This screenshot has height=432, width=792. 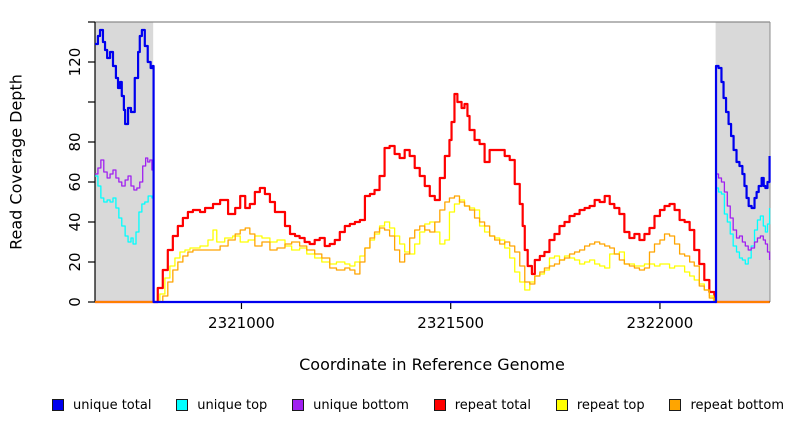 I want to click on legend-item-unique-total: unique total, so click(x=101, y=405).